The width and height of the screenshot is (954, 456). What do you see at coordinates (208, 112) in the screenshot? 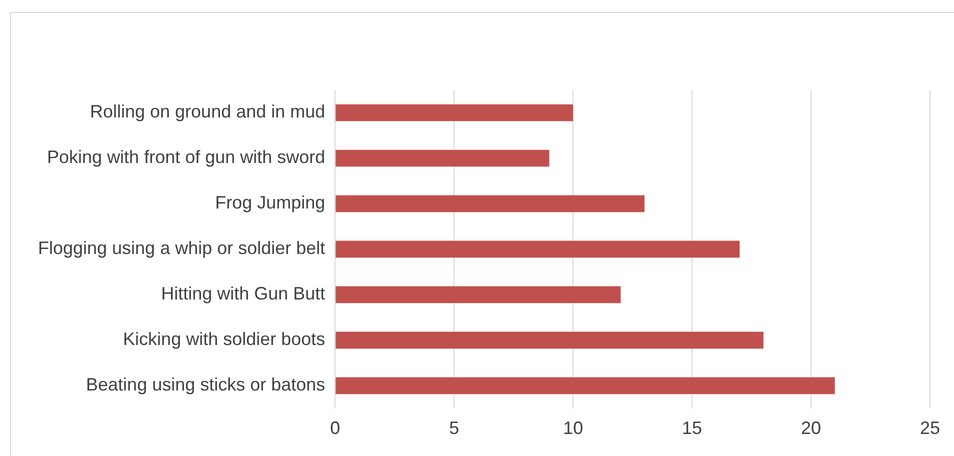
I see `y-tick-label: Rolling on ground and in mud` at bounding box center [208, 112].